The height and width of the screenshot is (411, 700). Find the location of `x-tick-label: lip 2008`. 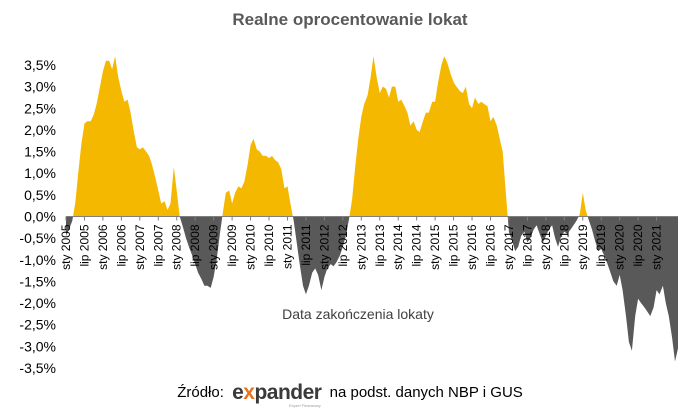

x-tick-label: lip 2008 is located at coordinates (195, 245).